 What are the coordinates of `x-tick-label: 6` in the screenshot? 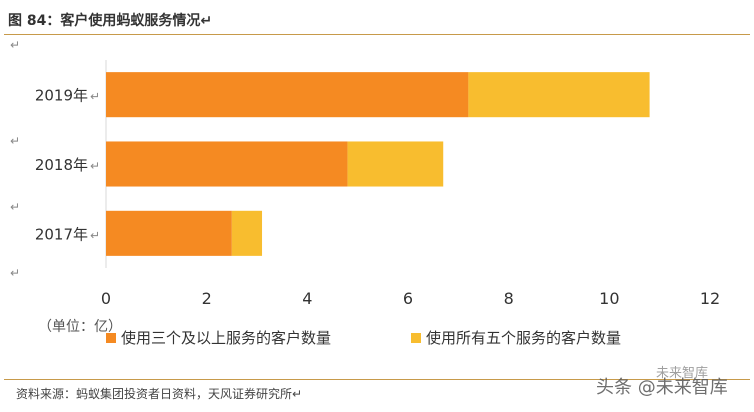 It's located at (408, 298).